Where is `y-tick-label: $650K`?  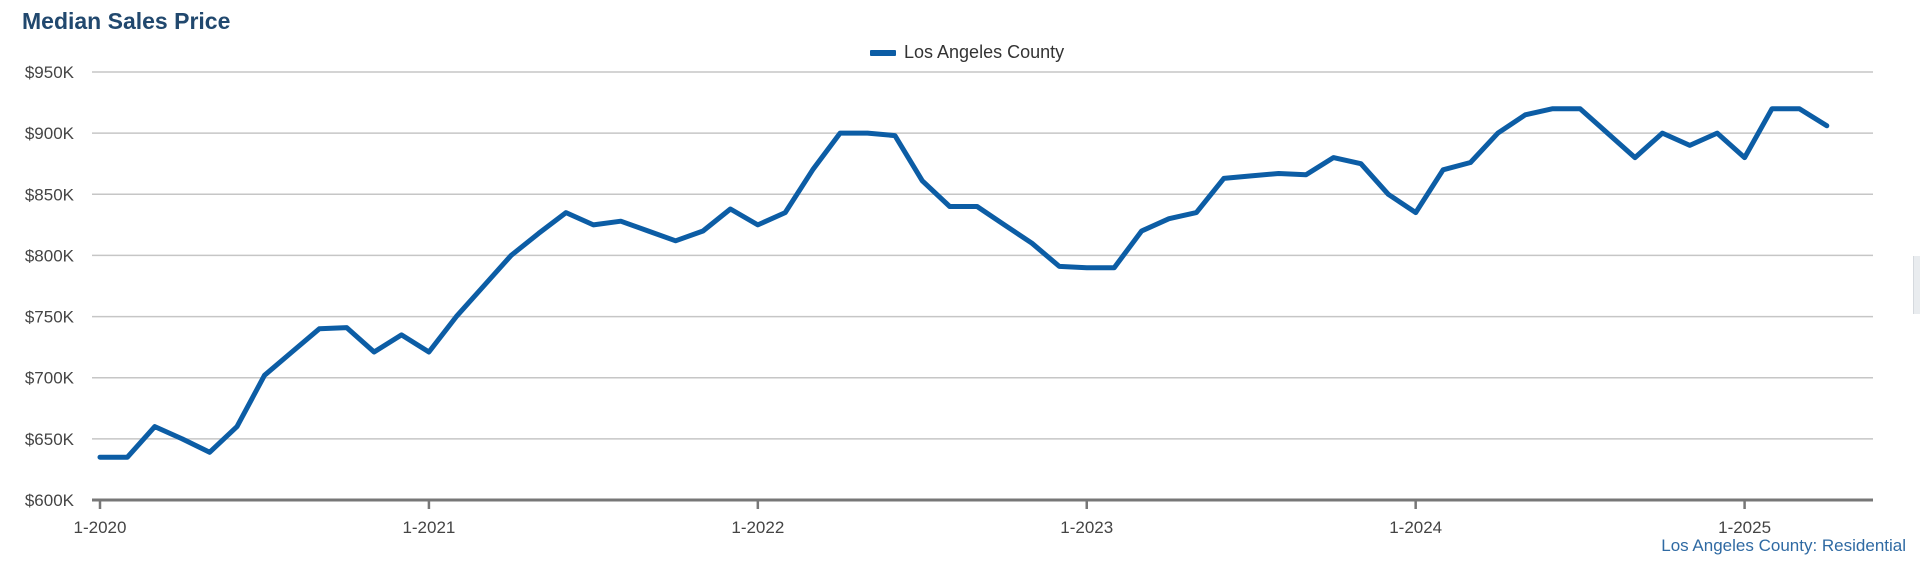
y-tick-label: $650K is located at coordinates (50, 439).